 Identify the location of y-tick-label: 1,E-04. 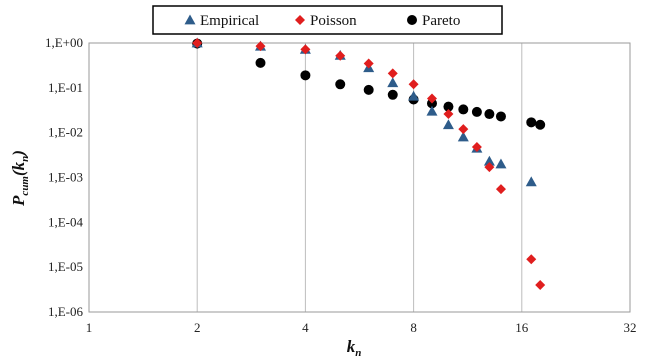
(66, 221).